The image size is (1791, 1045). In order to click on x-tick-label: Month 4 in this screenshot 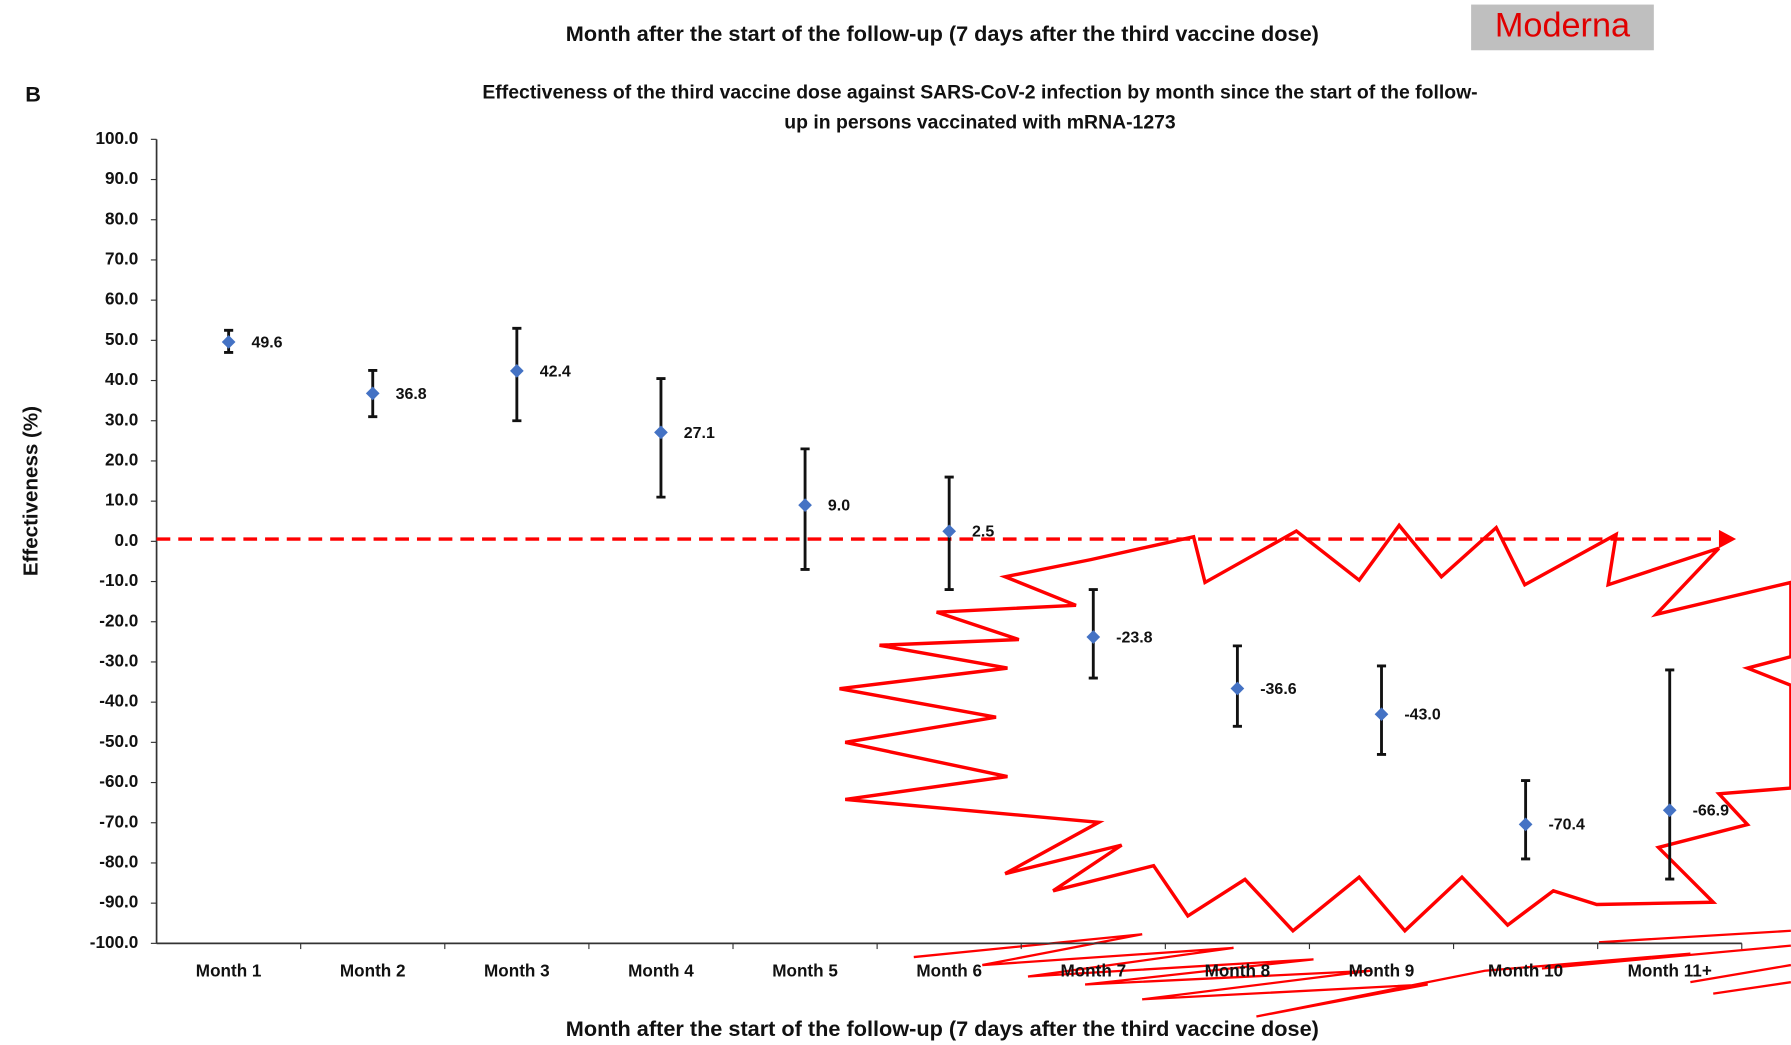, I will do `click(661, 970)`.